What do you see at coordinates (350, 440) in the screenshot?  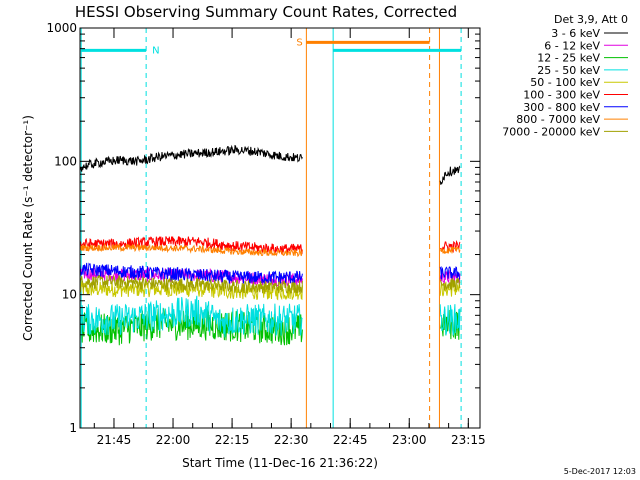 I see `x-tick-label: 22:45` at bounding box center [350, 440].